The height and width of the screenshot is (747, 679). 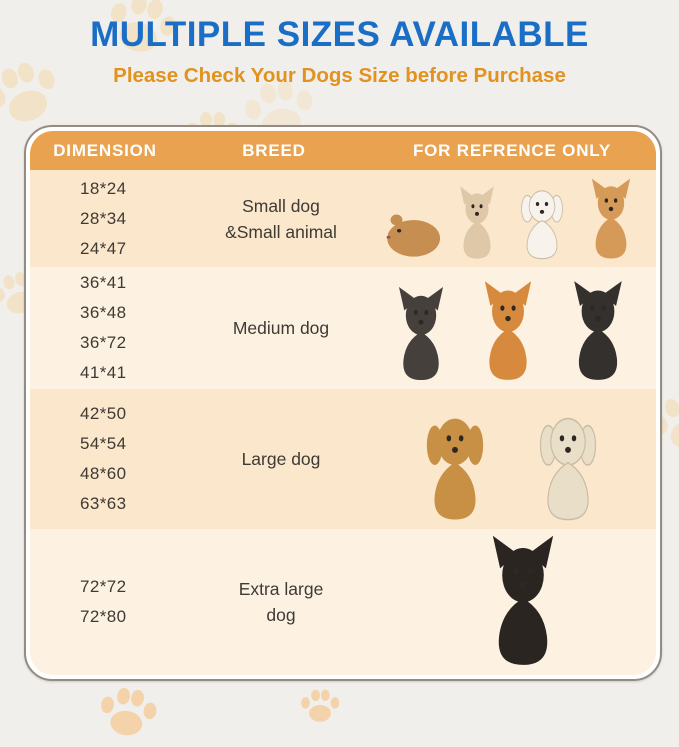 What do you see at coordinates (508, 331) in the screenshot?
I see `shiba-inu-image` at bounding box center [508, 331].